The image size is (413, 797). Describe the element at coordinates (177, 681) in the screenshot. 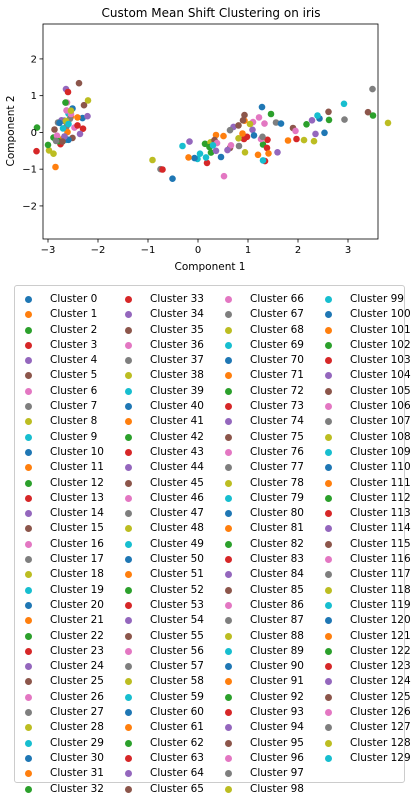

I see `legend-label: Cluster 58` at that location.